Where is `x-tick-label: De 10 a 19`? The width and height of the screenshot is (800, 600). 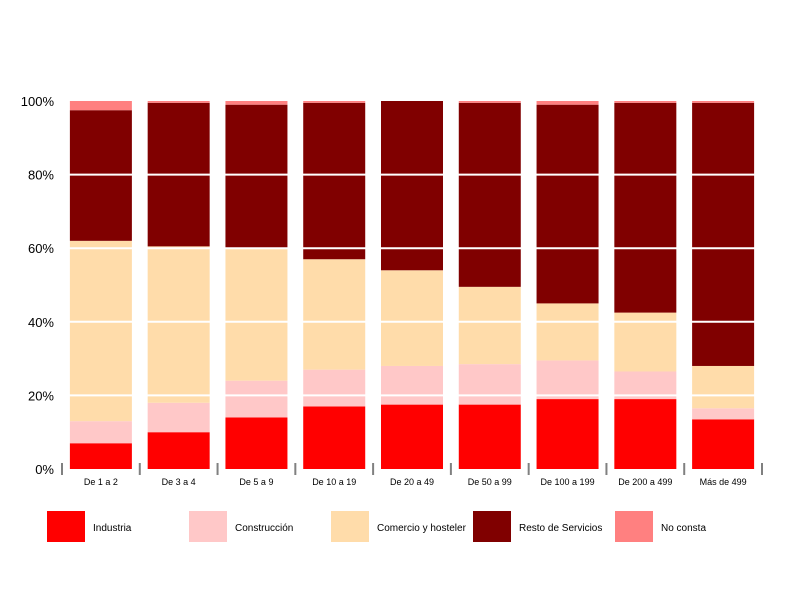 x-tick-label: De 10 a 19 is located at coordinates (334, 482).